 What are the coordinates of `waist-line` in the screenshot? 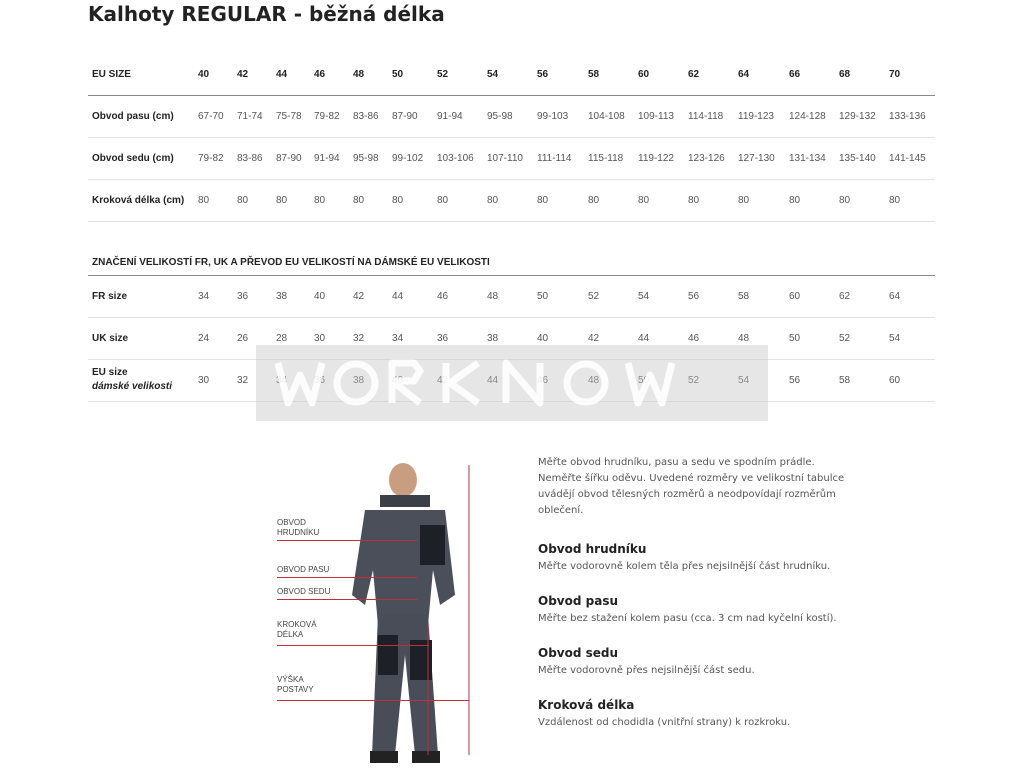 It's located at (347, 577).